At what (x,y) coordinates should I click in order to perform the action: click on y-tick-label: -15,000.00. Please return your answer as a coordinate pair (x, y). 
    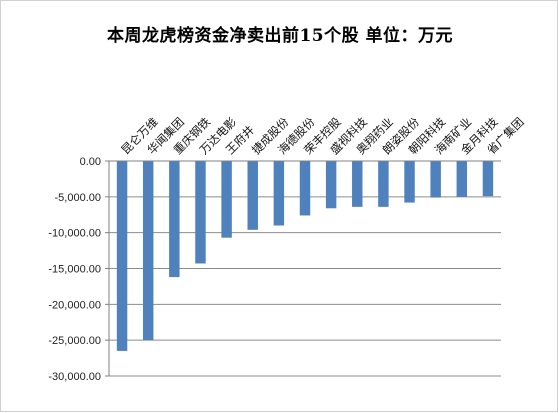
    Looking at the image, I should click on (74, 270).